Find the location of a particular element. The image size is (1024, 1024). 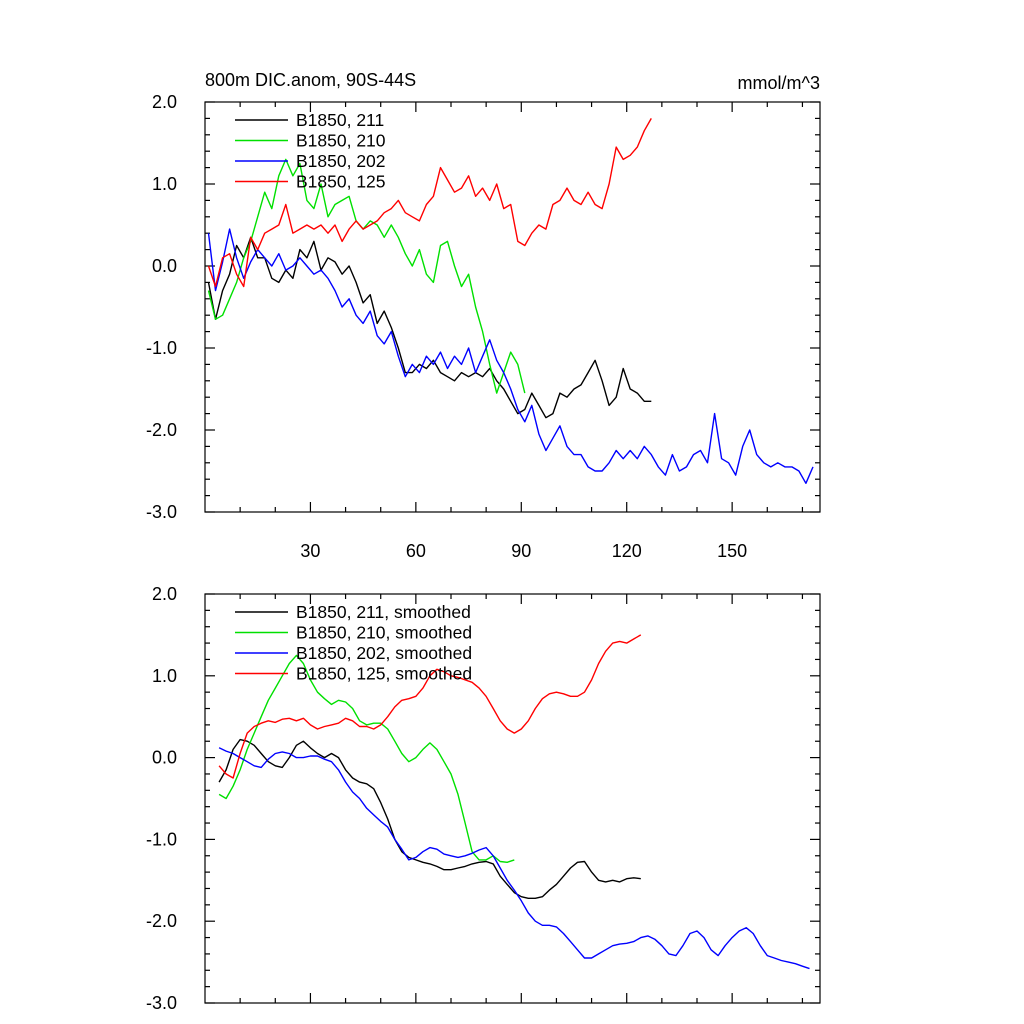

legend-label: B1850, 125 is located at coordinates (341, 182).